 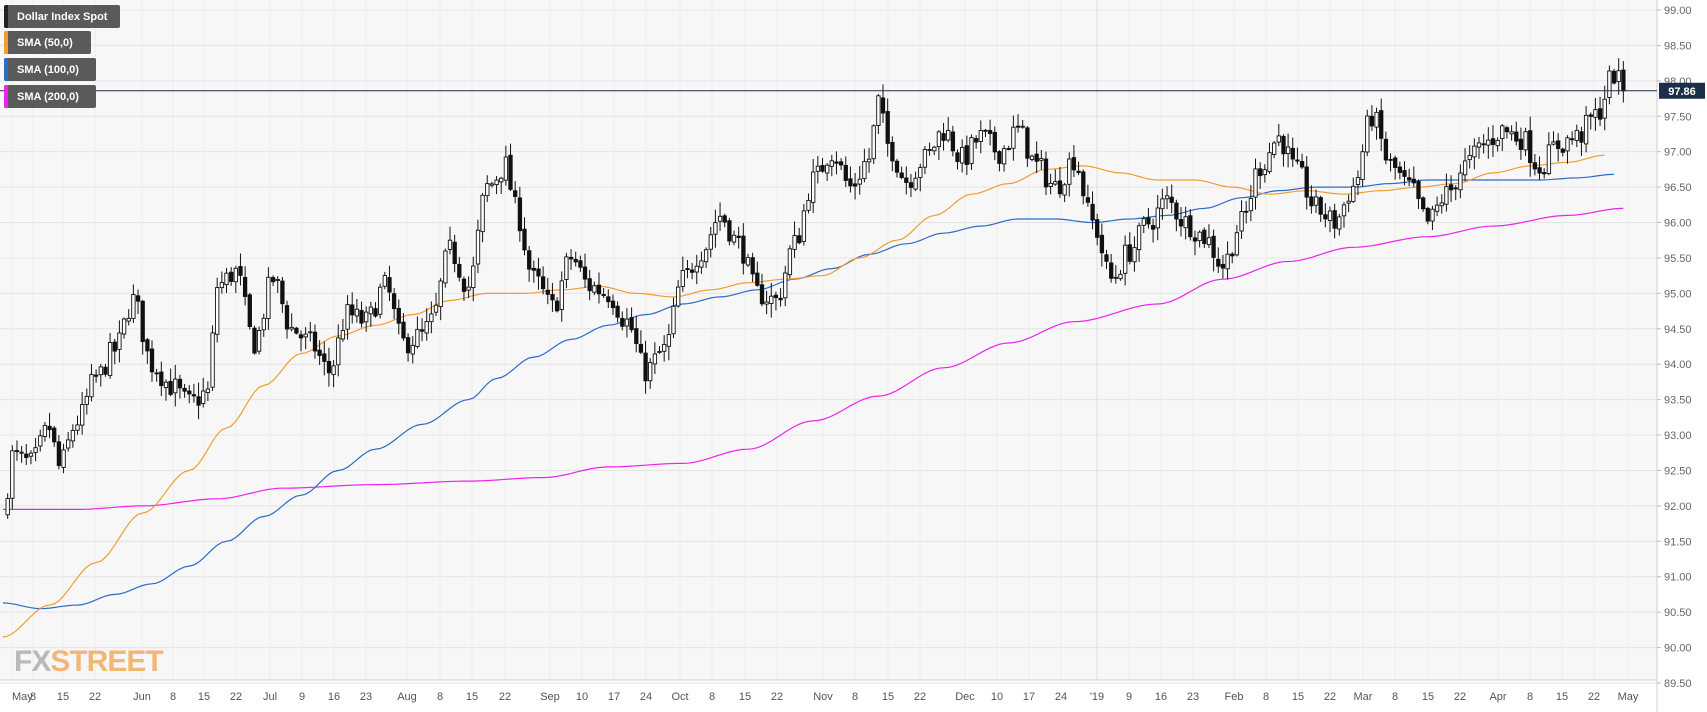 I want to click on fxstreet-logo: FXSTREET, so click(x=89, y=661).